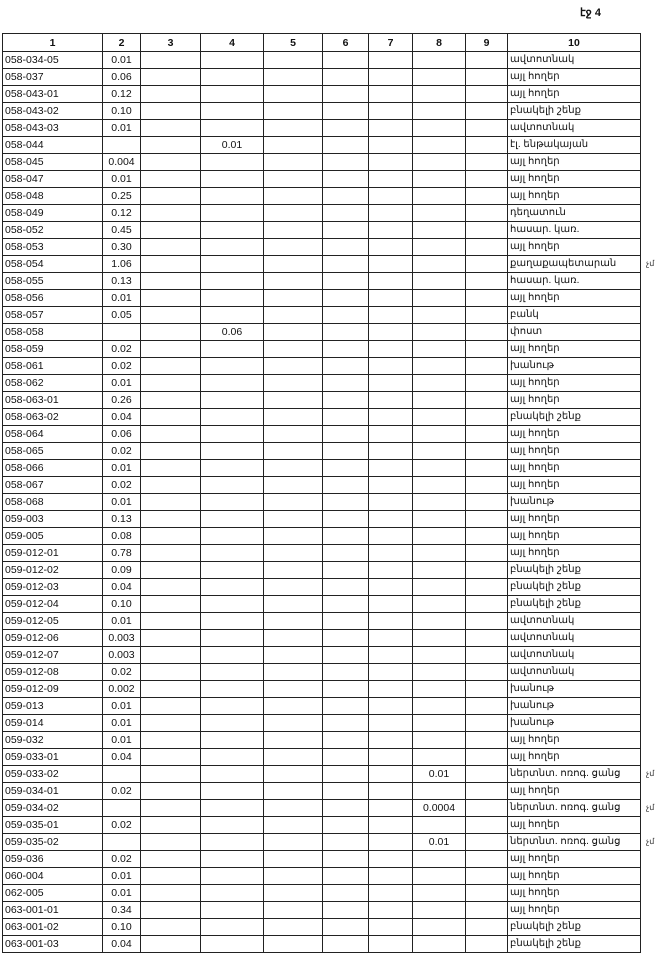 The height and width of the screenshot is (960, 660). Describe the element at coordinates (574, 638) in the screenshot. I see `land-use-cell: ավտոտնակ` at that location.